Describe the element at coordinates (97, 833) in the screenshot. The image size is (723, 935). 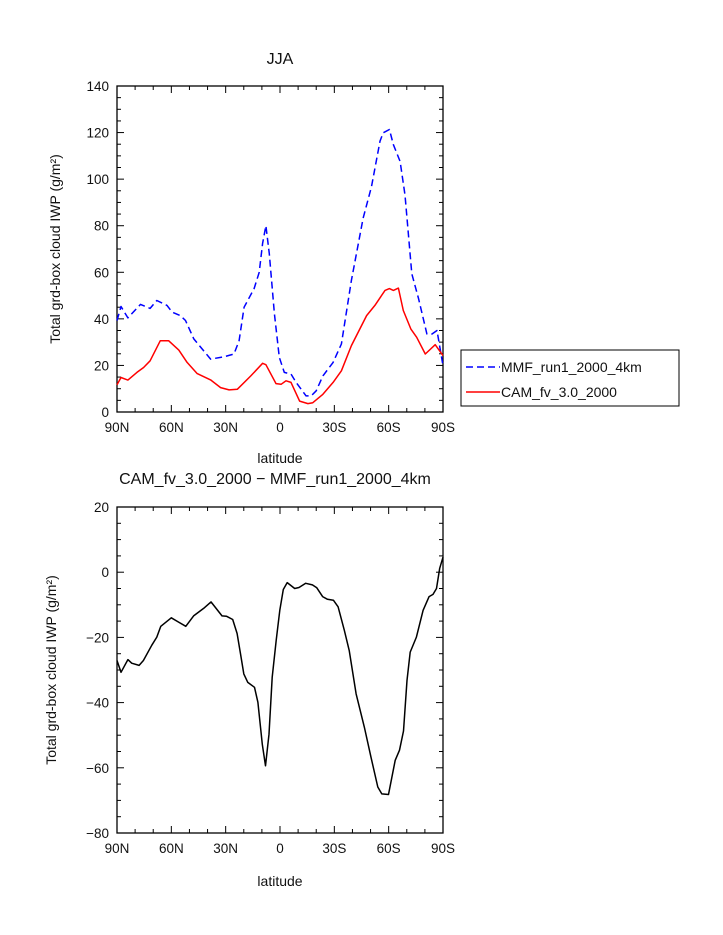
I see `y-tick-label: −80` at that location.